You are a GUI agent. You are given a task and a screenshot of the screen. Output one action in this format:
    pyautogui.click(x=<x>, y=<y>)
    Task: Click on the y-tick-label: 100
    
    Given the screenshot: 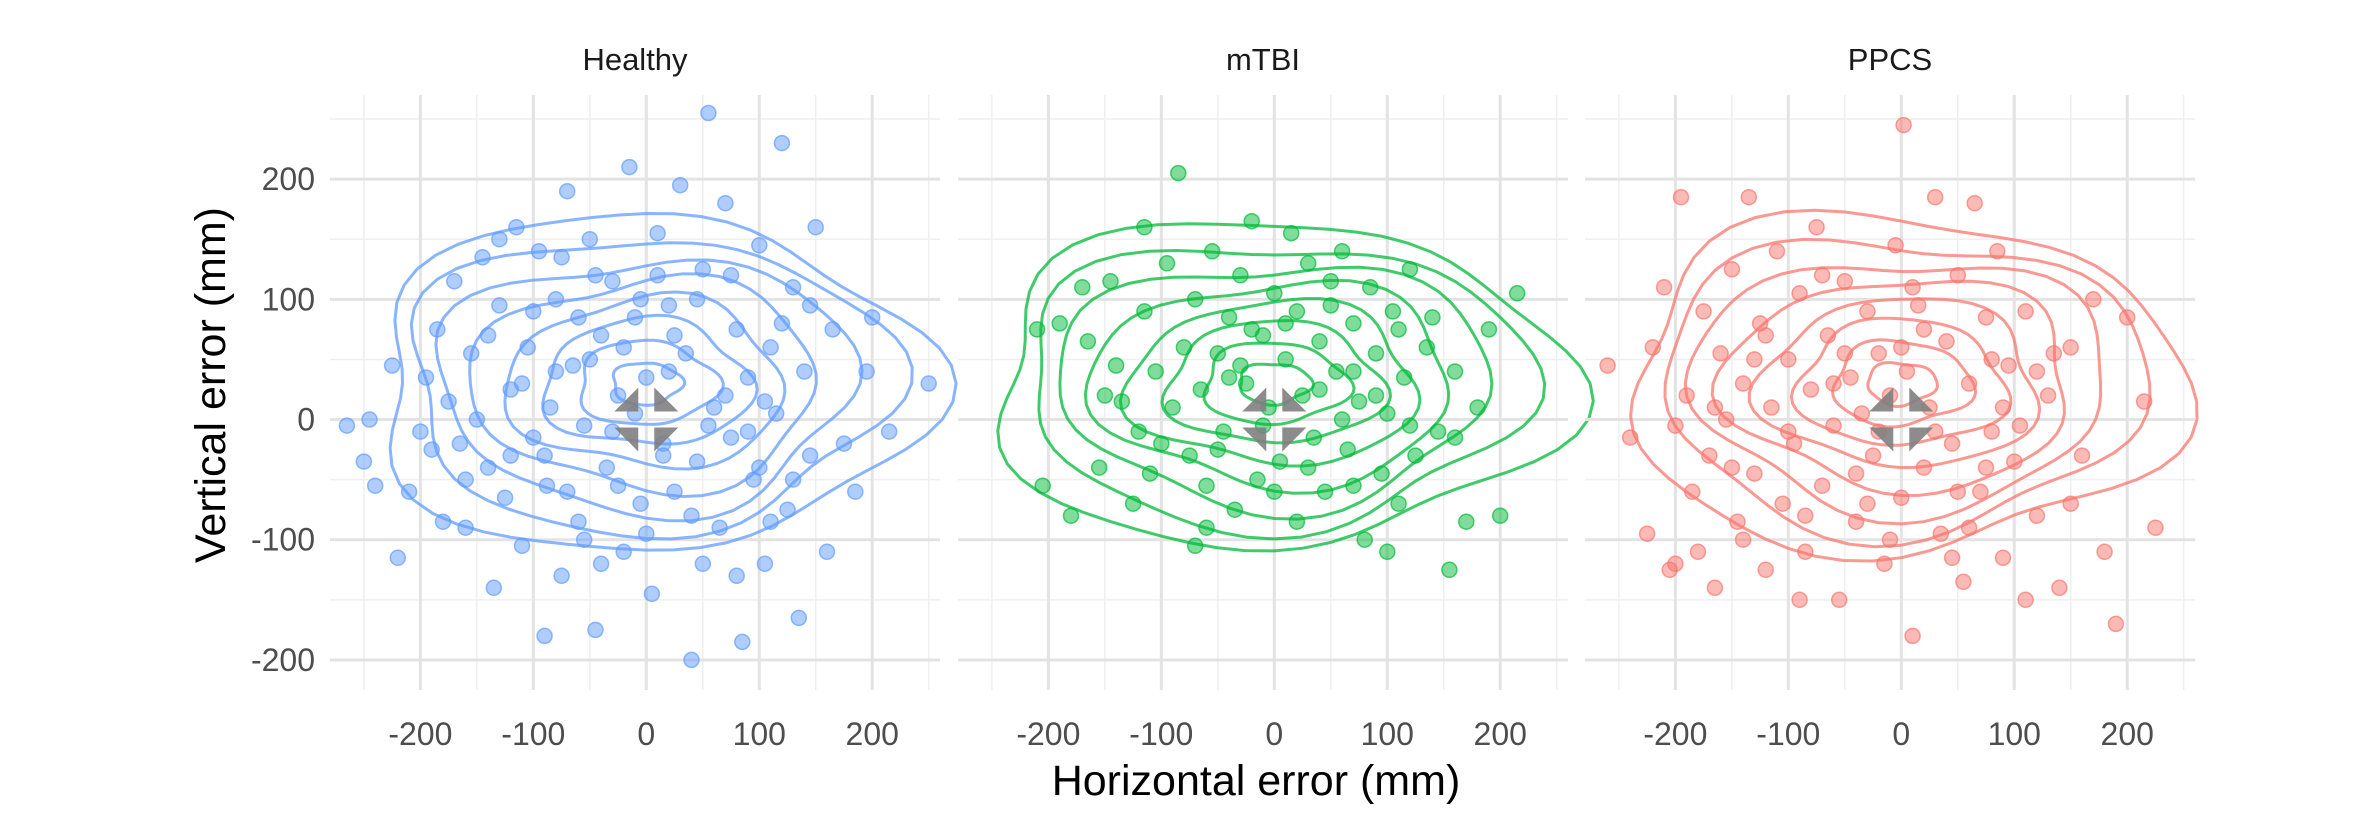 What is the action you would take?
    pyautogui.click(x=288, y=299)
    